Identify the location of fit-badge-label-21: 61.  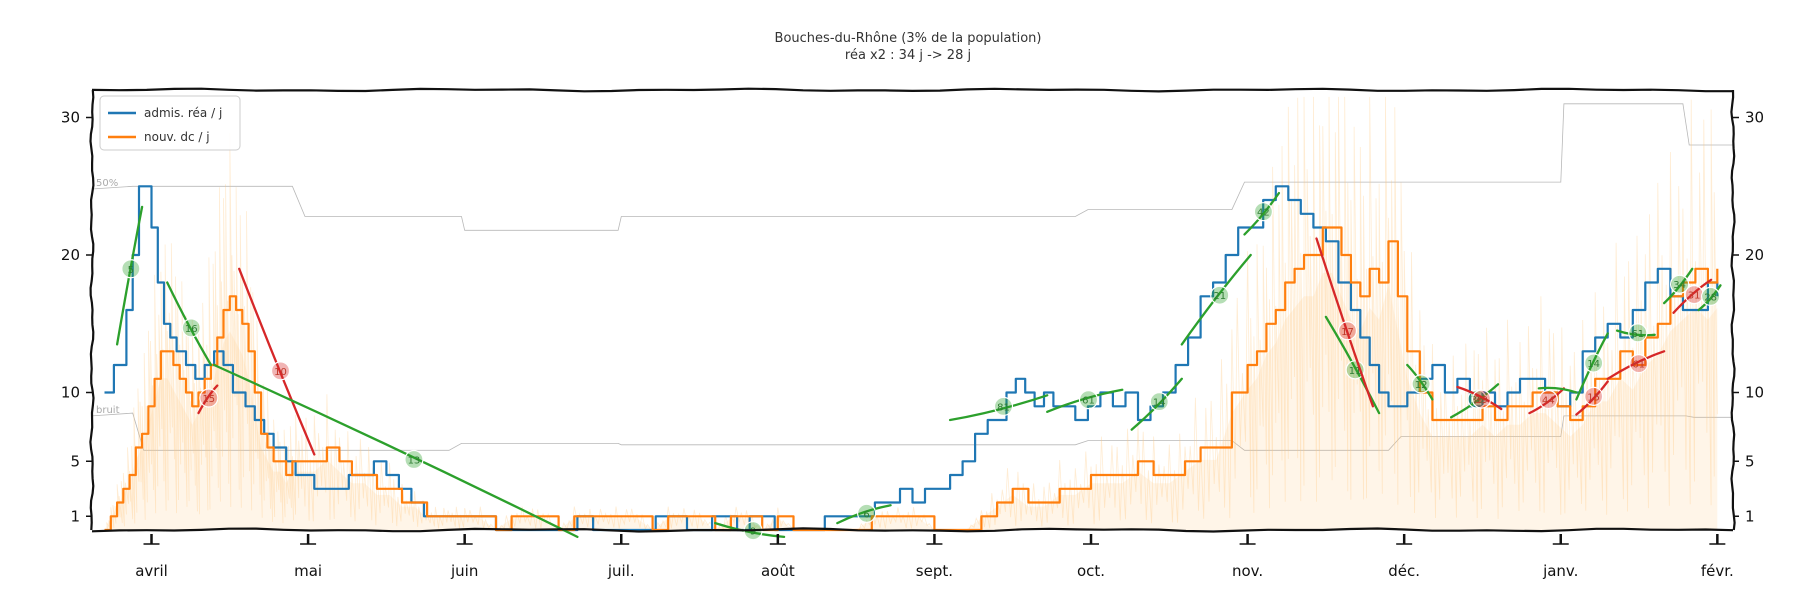
(1637, 334).